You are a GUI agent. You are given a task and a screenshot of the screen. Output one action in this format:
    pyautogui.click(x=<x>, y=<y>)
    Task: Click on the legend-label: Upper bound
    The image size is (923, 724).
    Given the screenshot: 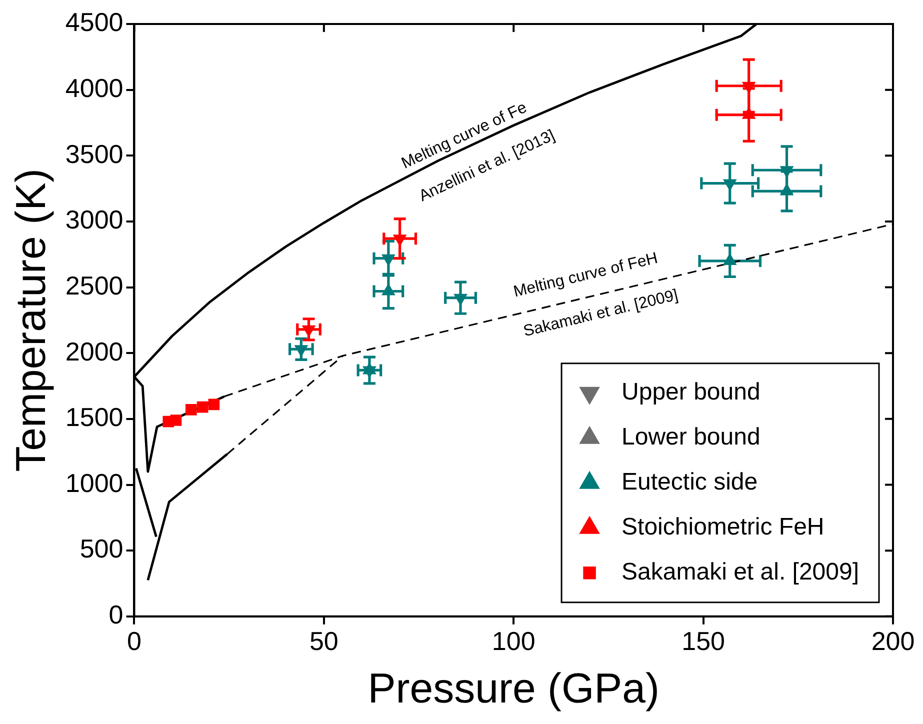 What is the action you would take?
    pyautogui.click(x=691, y=392)
    